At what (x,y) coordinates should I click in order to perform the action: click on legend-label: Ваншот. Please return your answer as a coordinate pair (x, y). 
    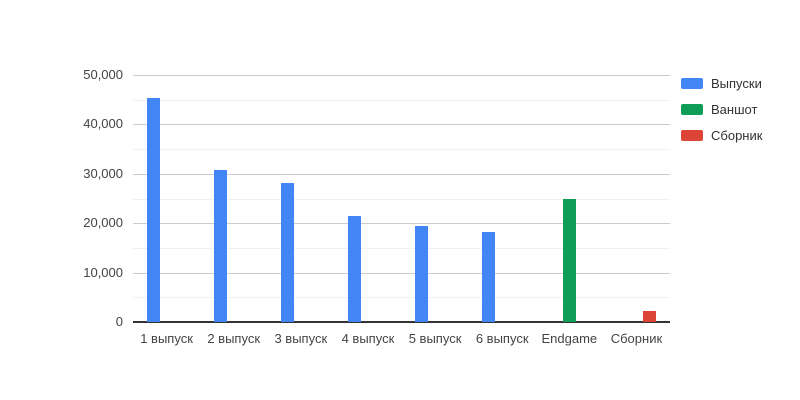
    Looking at the image, I should click on (734, 109).